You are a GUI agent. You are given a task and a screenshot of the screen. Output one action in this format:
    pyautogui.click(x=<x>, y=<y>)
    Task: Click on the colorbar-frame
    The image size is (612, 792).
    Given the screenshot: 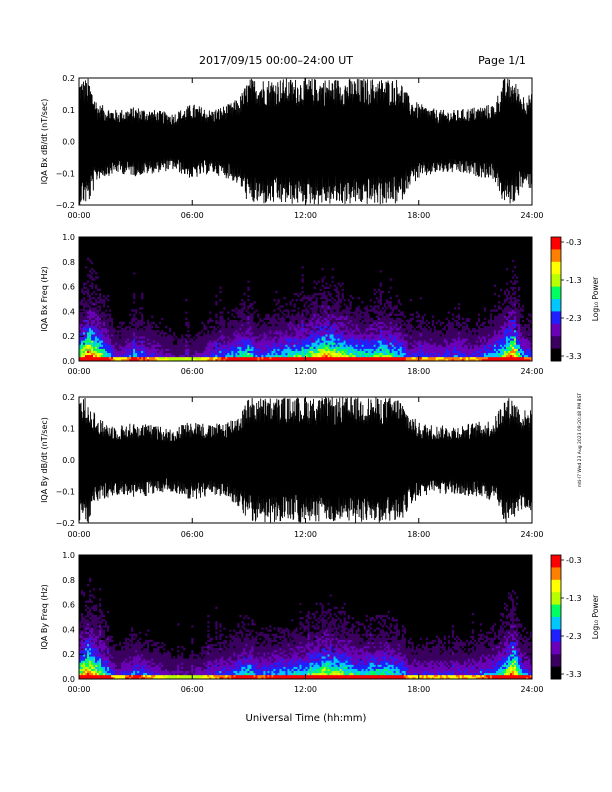 What is the action you would take?
    pyautogui.click(x=556, y=617)
    